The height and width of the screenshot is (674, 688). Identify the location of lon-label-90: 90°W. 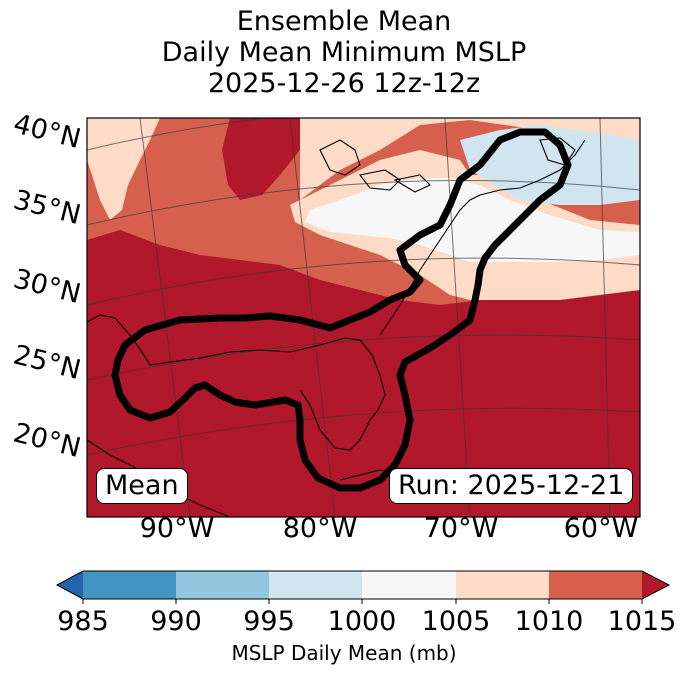
(177, 528).